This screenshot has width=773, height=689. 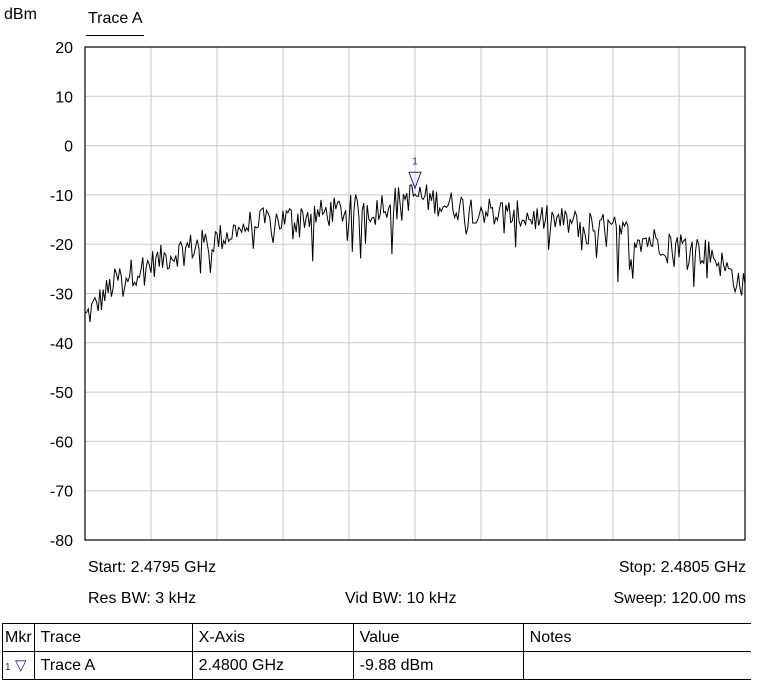 What do you see at coordinates (636, 637) in the screenshot?
I see `header-notes: Notes` at bounding box center [636, 637].